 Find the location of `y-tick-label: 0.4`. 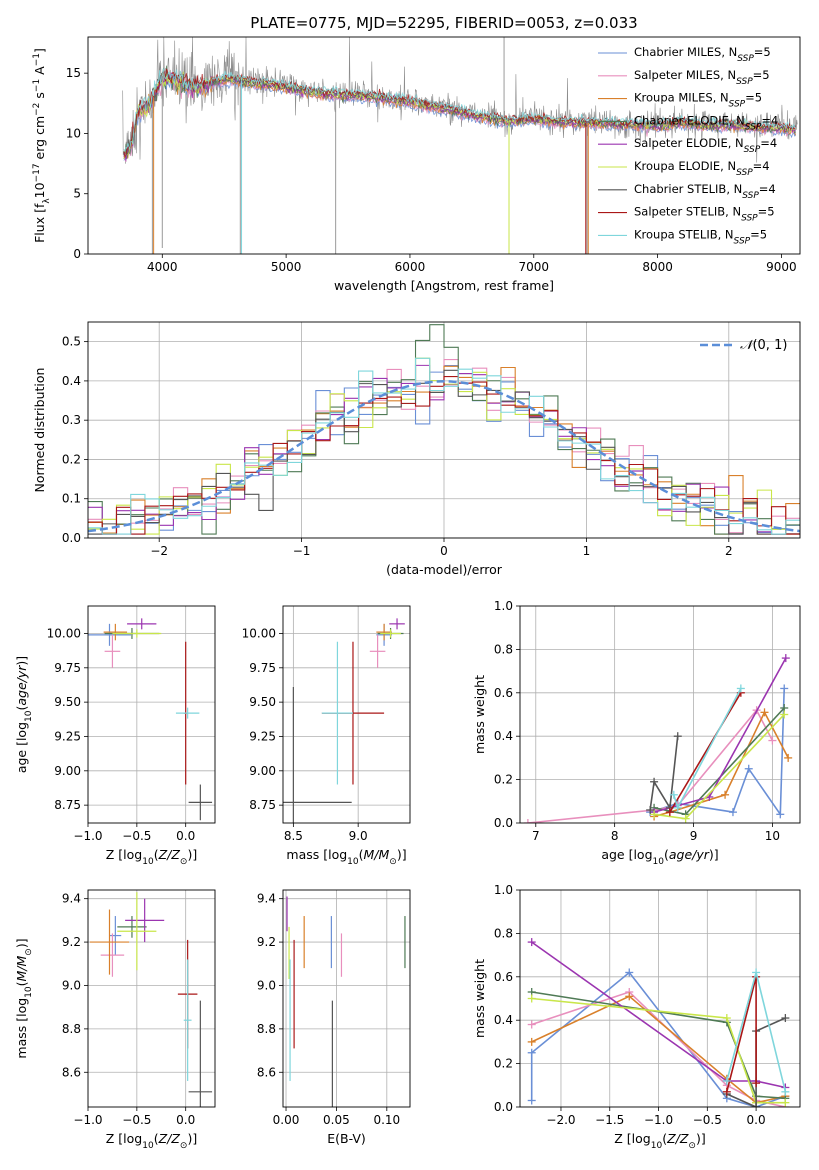

y-tick-label: 0.4 is located at coordinates (503, 736).